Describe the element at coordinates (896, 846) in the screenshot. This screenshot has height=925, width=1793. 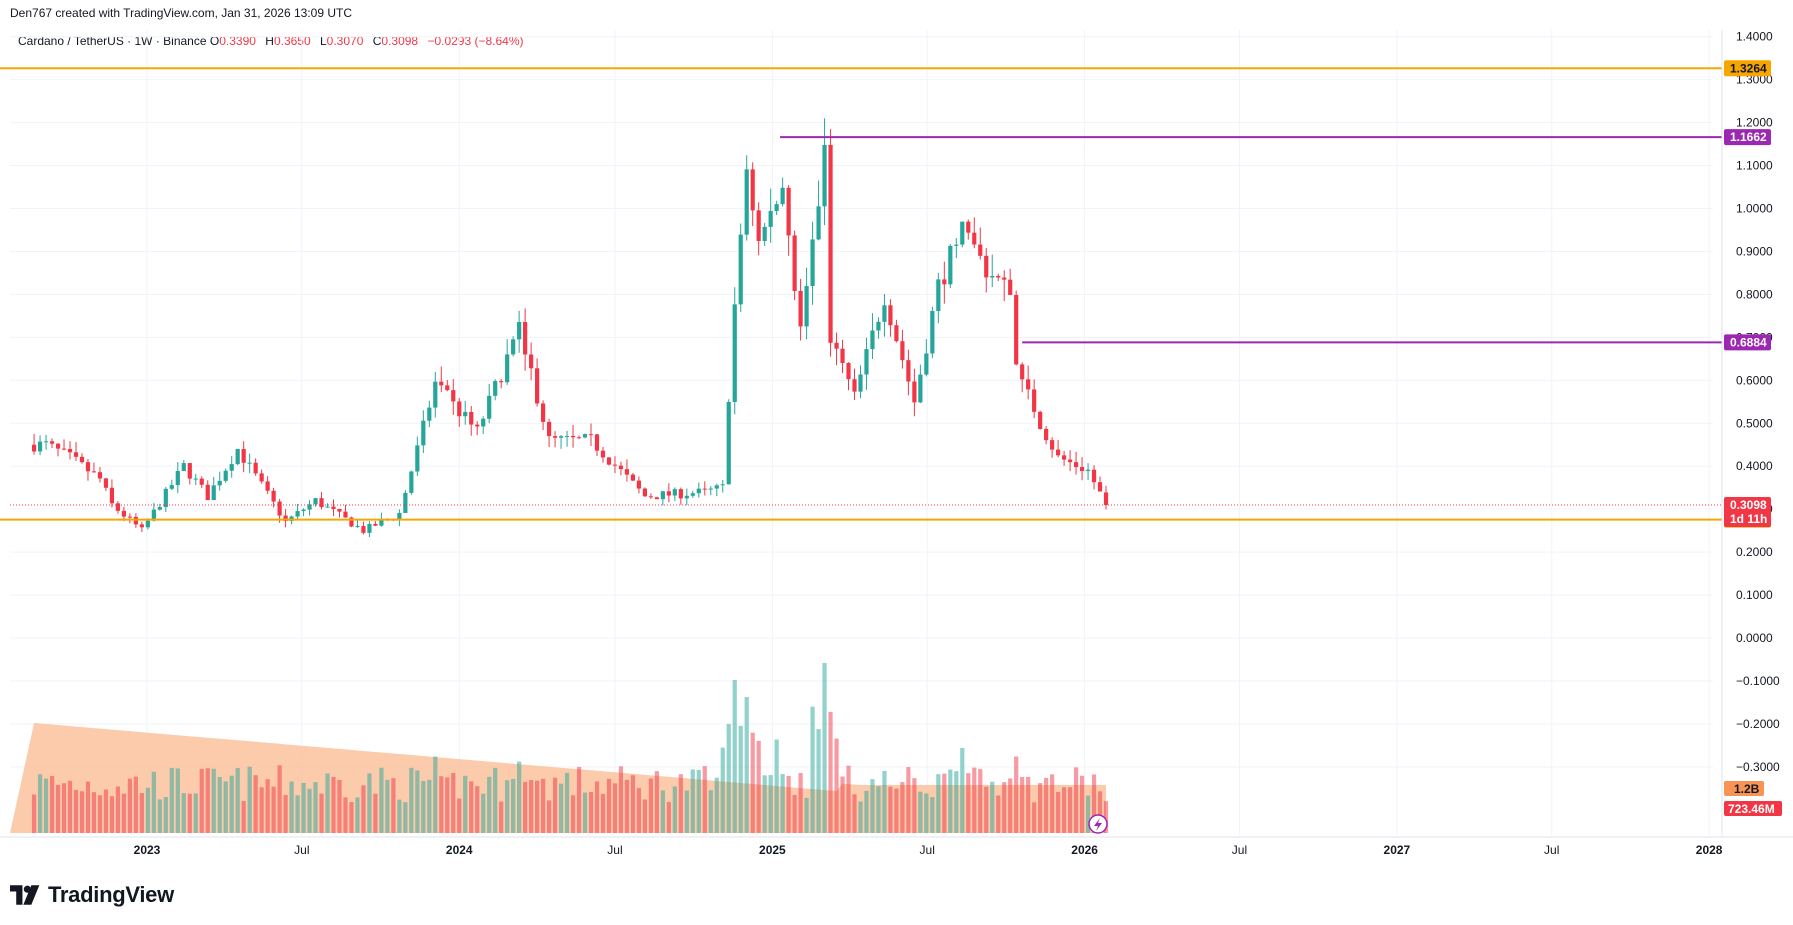
I see `time-axis: 2023 Jul 2024 Jul 2025 Jul 2026 Jul 2027 Jul 2028` at that location.